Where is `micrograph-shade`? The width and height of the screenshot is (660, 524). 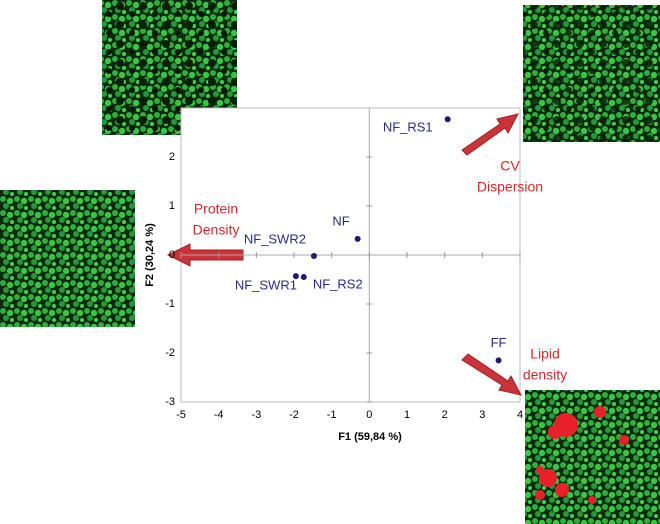
micrograph-shade is located at coordinates (591, 73).